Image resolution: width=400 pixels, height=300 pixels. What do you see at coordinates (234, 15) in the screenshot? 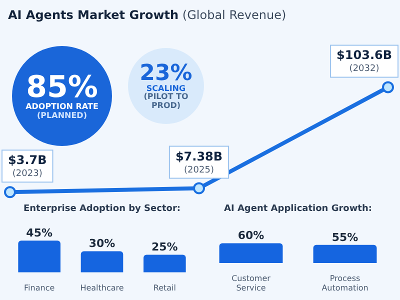
I see `chart-subtitle: (Global Revenue)` at bounding box center [234, 15].